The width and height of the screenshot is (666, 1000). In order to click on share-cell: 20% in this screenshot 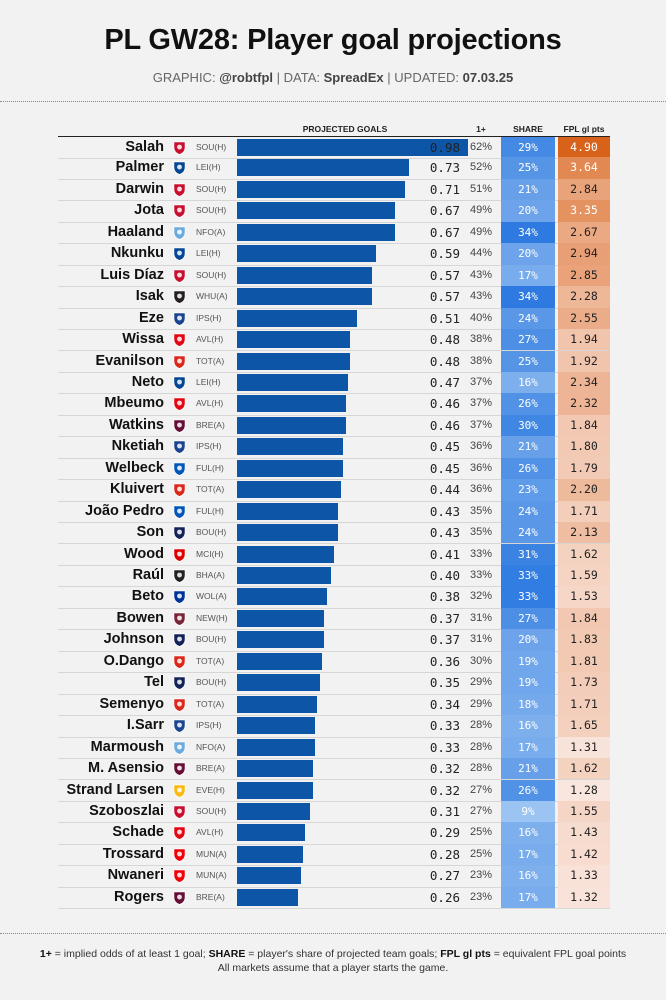, I will do `click(528, 640)`.